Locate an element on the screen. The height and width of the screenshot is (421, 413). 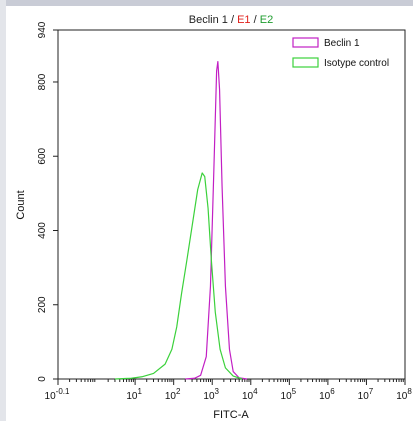
title-part: E1 is located at coordinates (243, 20).